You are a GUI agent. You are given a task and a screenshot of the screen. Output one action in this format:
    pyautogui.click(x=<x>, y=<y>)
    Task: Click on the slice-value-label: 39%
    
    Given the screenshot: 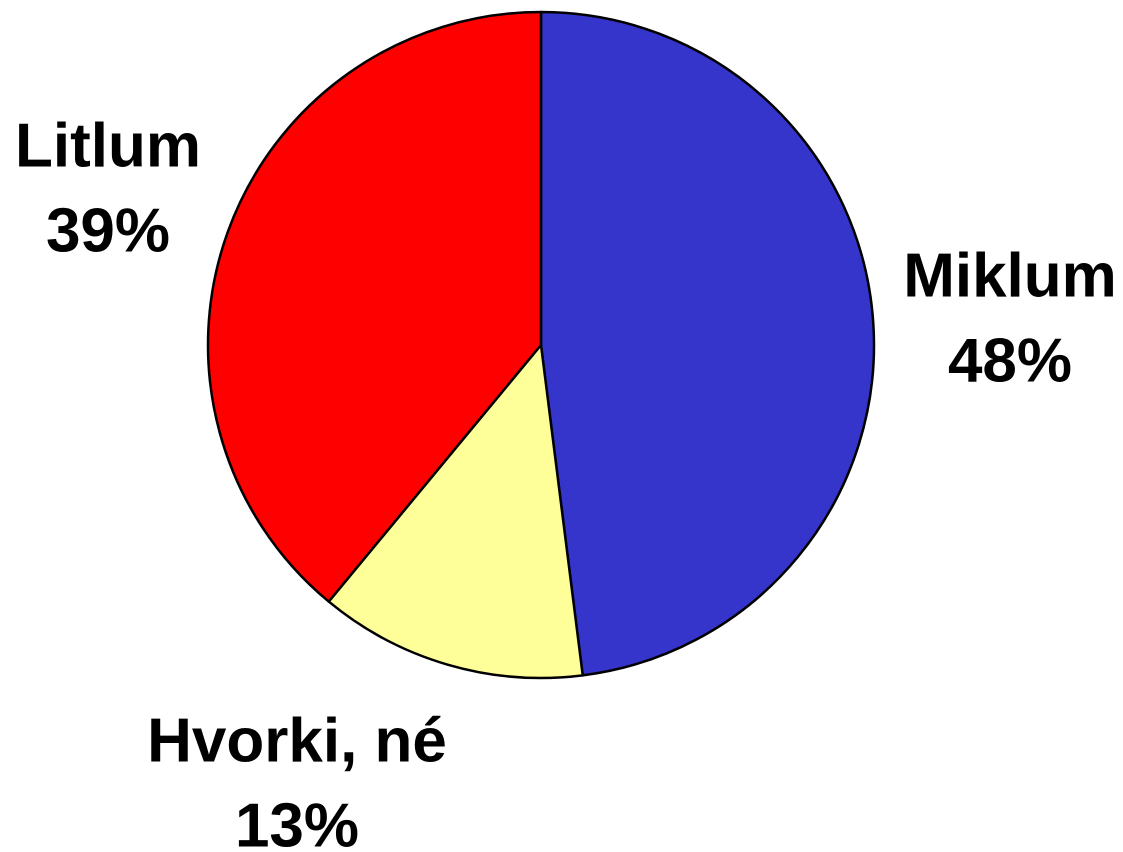 What is the action you would take?
    pyautogui.click(x=108, y=230)
    